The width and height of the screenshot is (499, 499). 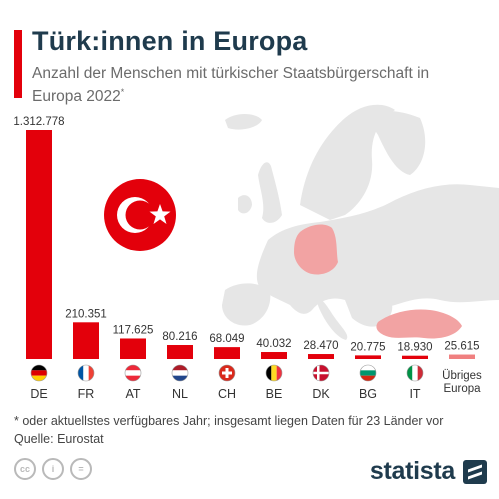 What do you see at coordinates (170, 41) in the screenshot?
I see `chart-title: Türk:innen in Europa` at bounding box center [170, 41].